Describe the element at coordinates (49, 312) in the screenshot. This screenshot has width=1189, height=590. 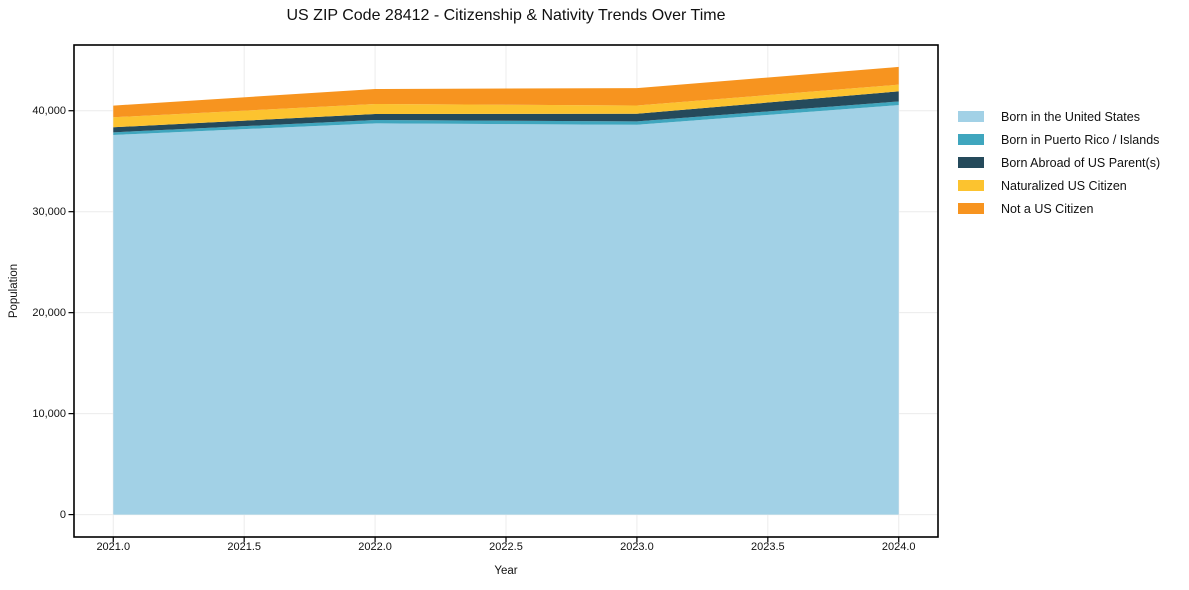
I see `y-tick-label: 20,000` at that location.